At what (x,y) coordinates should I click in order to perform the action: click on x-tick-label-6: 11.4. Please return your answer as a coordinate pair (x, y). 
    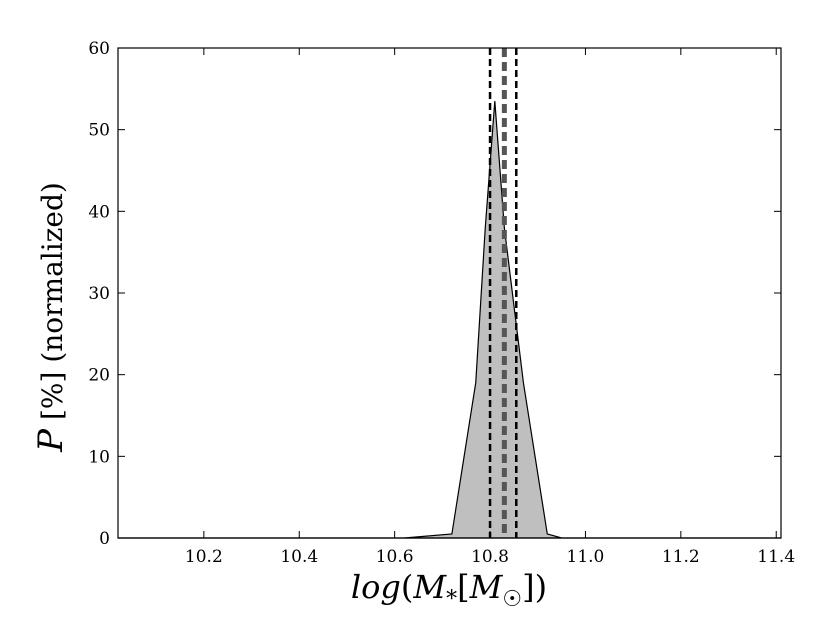
    Looking at the image, I should click on (776, 557).